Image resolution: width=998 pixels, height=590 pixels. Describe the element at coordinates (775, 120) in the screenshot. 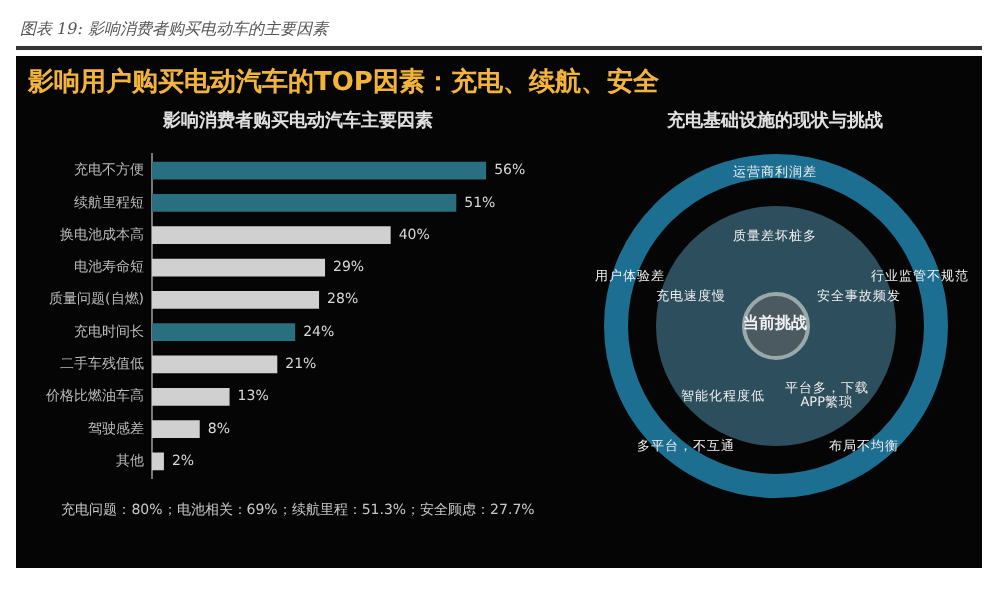

I see `text: 充电基础设施的现状与挑战` at that location.